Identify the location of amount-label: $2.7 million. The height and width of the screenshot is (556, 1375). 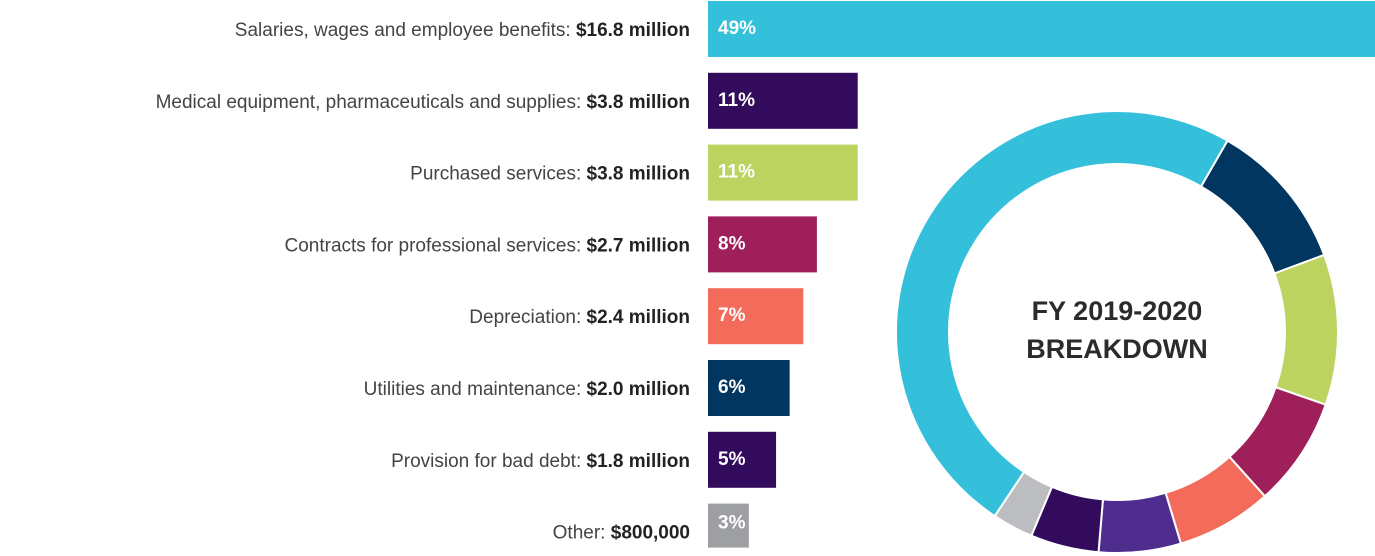
(638, 245).